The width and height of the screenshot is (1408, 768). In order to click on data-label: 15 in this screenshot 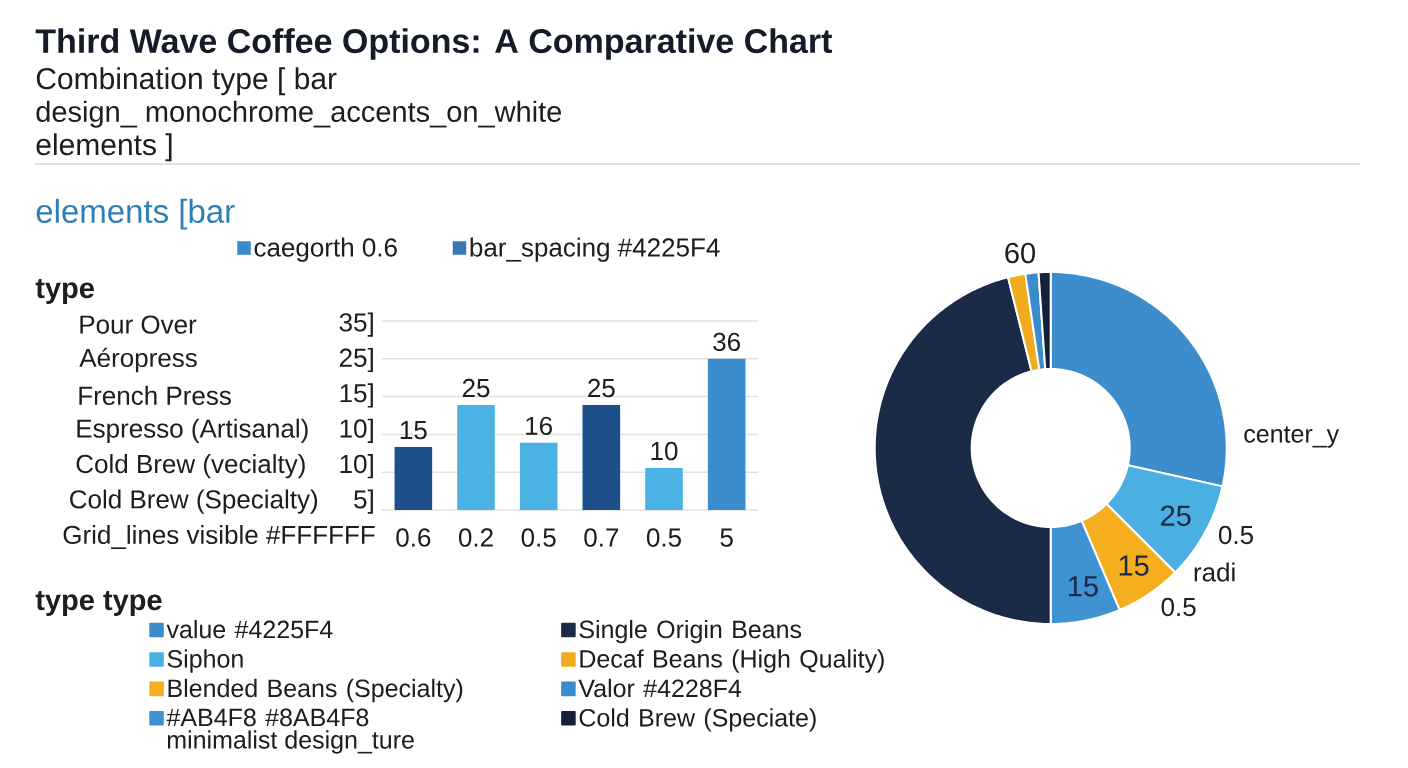, I will do `click(413, 430)`.